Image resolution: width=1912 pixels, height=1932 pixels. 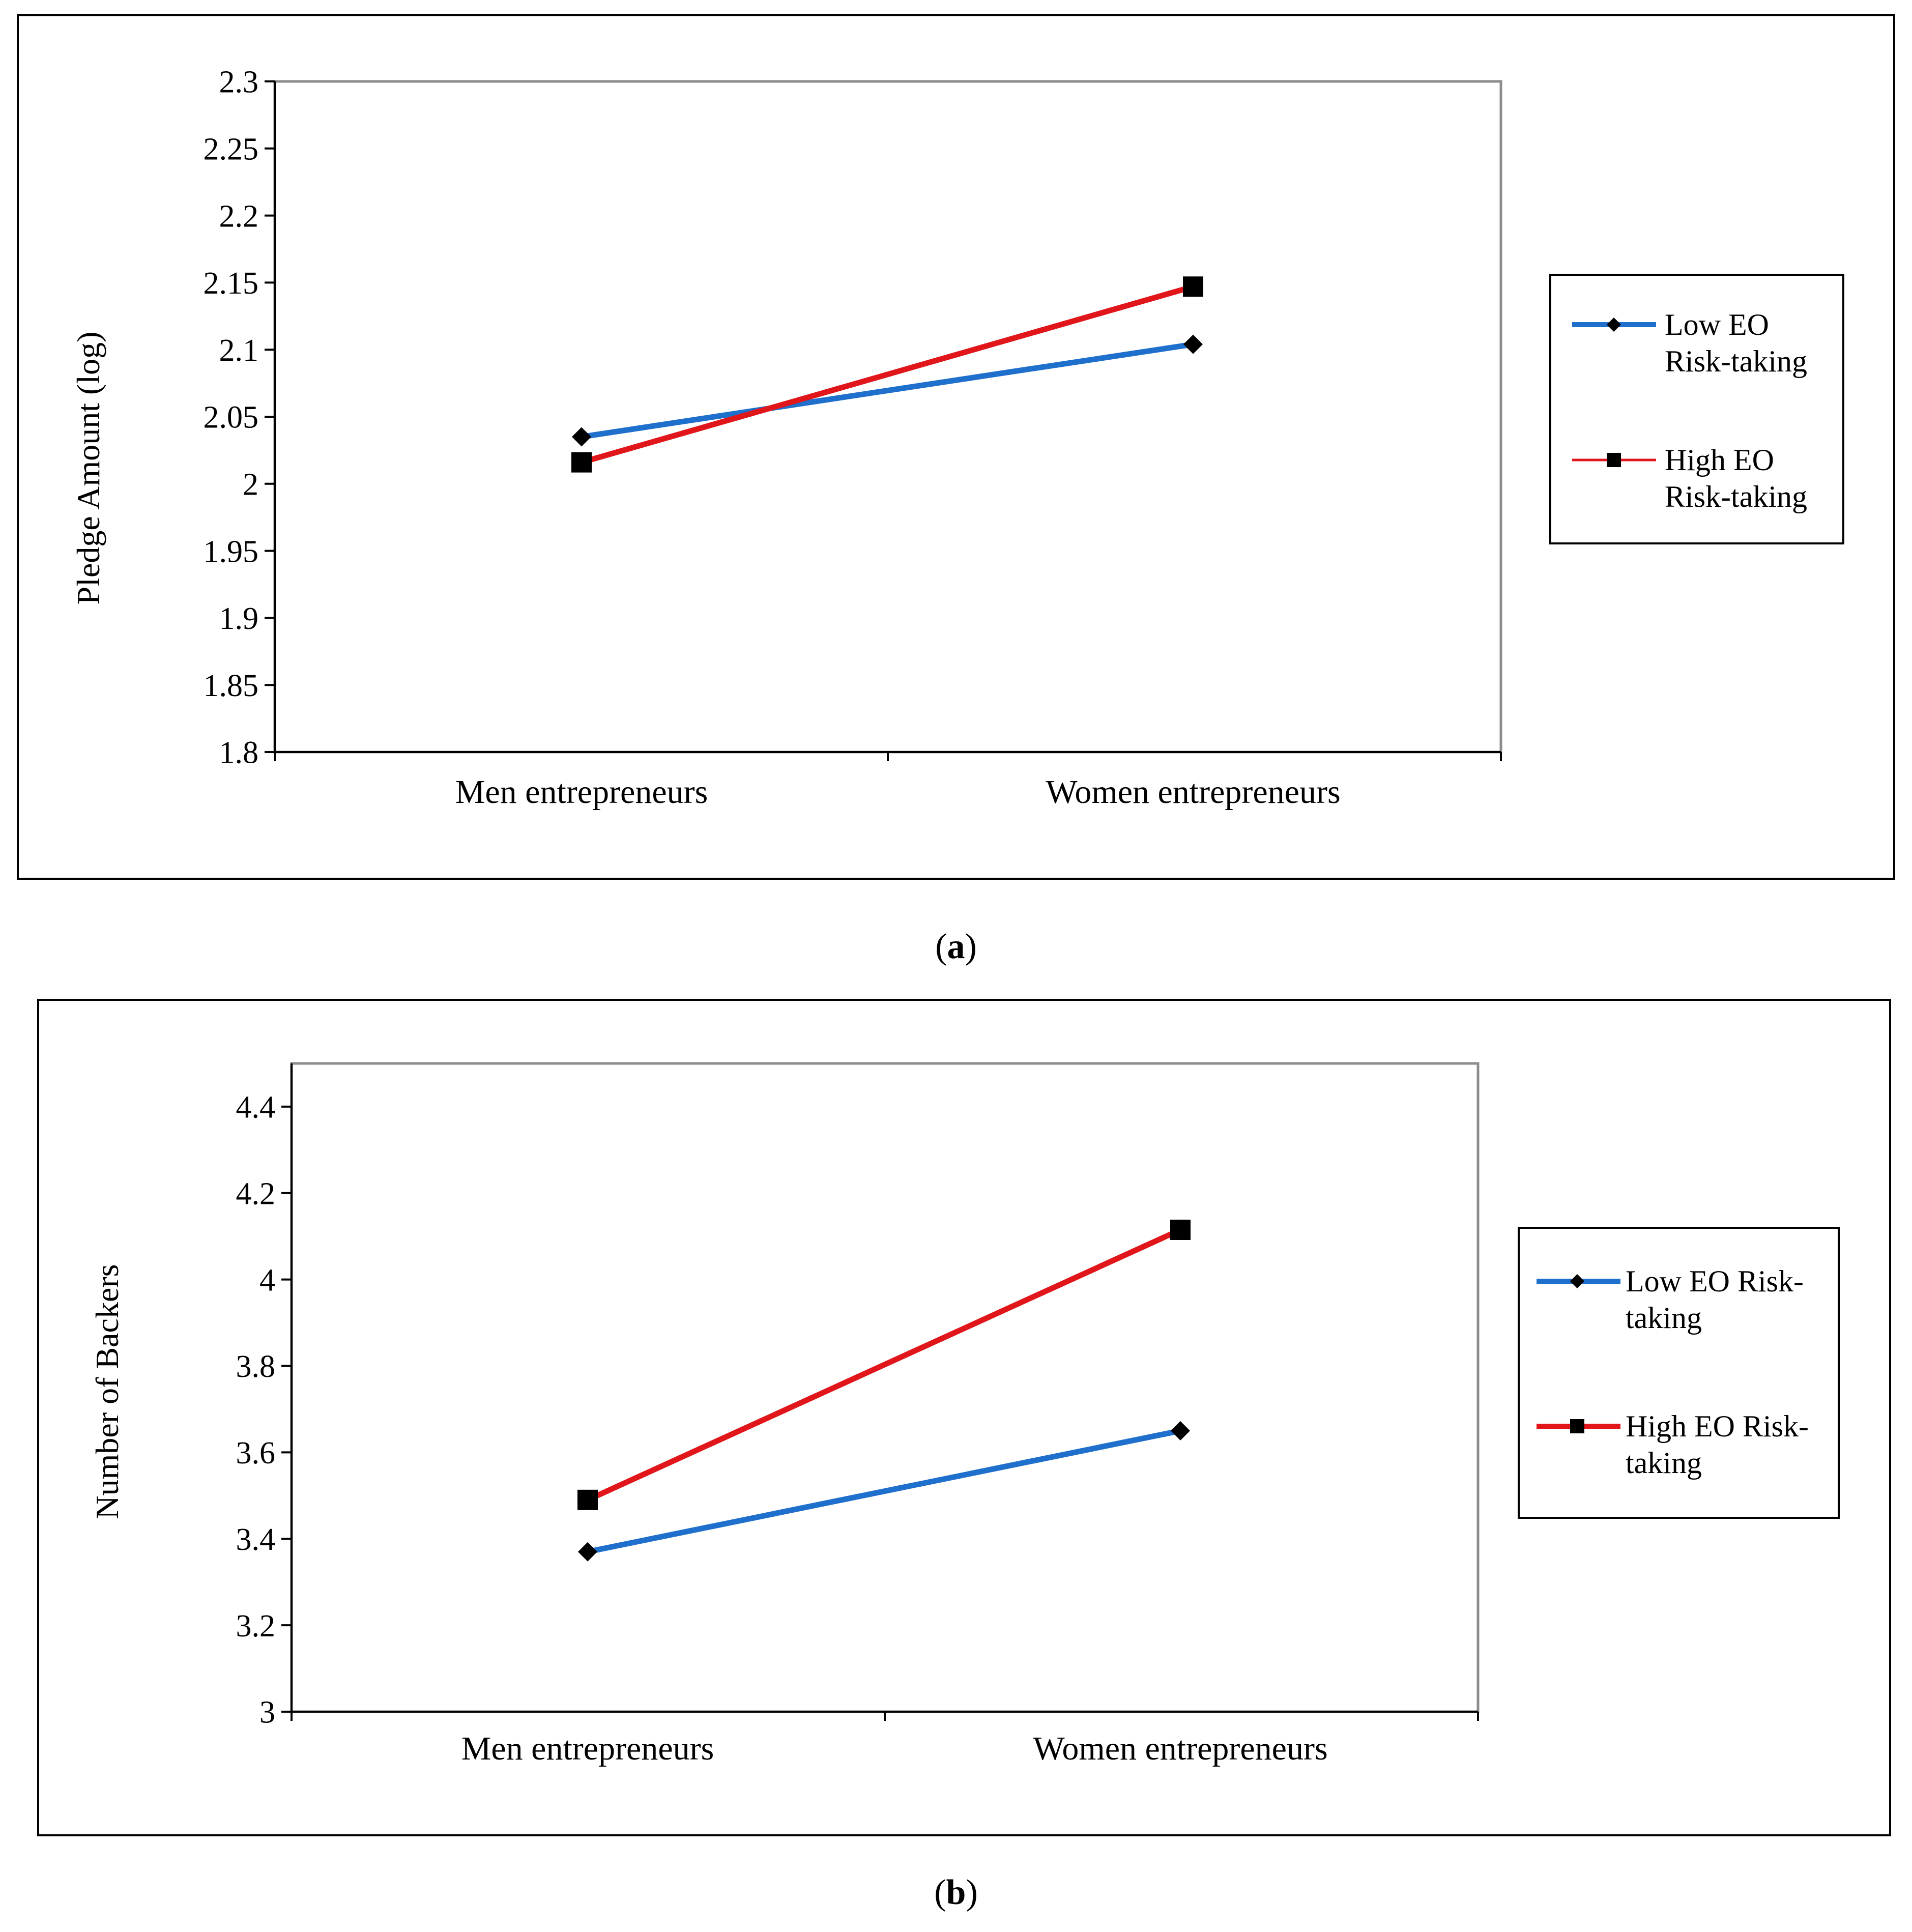 I want to click on y-tick-label: 2.15, so click(x=232, y=284).